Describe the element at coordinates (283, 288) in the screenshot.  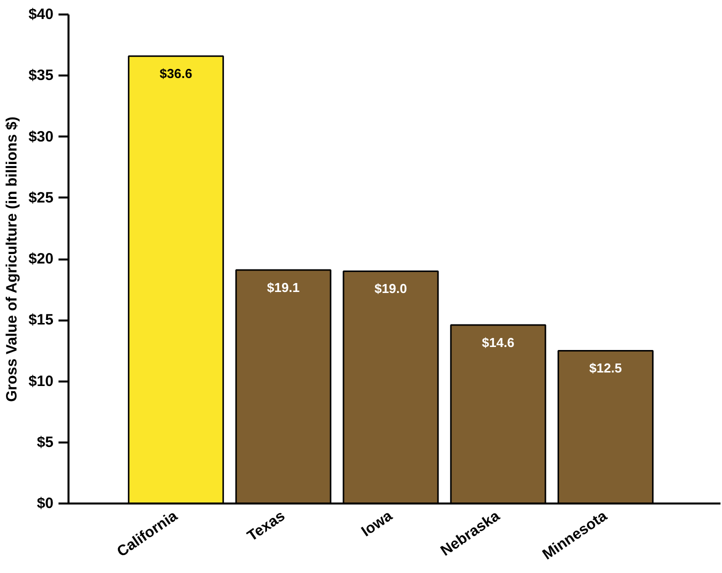
I see `data-label: $19.1` at that location.